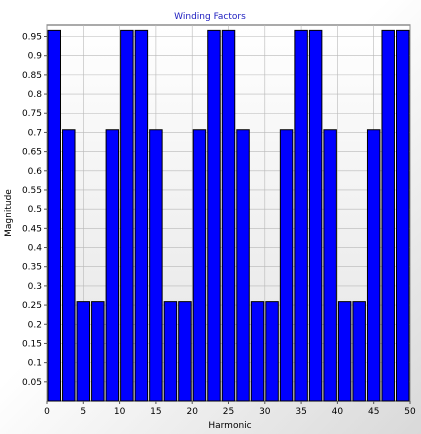 Image resolution: width=421 pixels, height=434 pixels. What do you see at coordinates (210, 17) in the screenshot?
I see `chart-title: Winding Factors` at bounding box center [210, 17].